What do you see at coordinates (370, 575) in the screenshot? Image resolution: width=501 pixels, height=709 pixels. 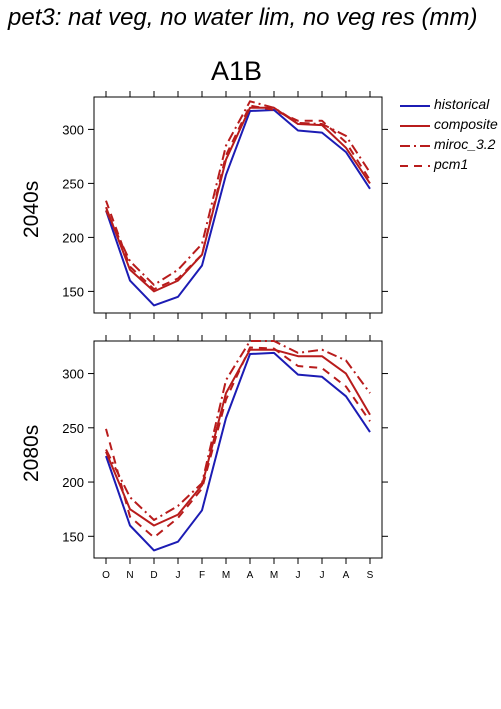 I see `x-tick-label: S` at bounding box center [370, 575].